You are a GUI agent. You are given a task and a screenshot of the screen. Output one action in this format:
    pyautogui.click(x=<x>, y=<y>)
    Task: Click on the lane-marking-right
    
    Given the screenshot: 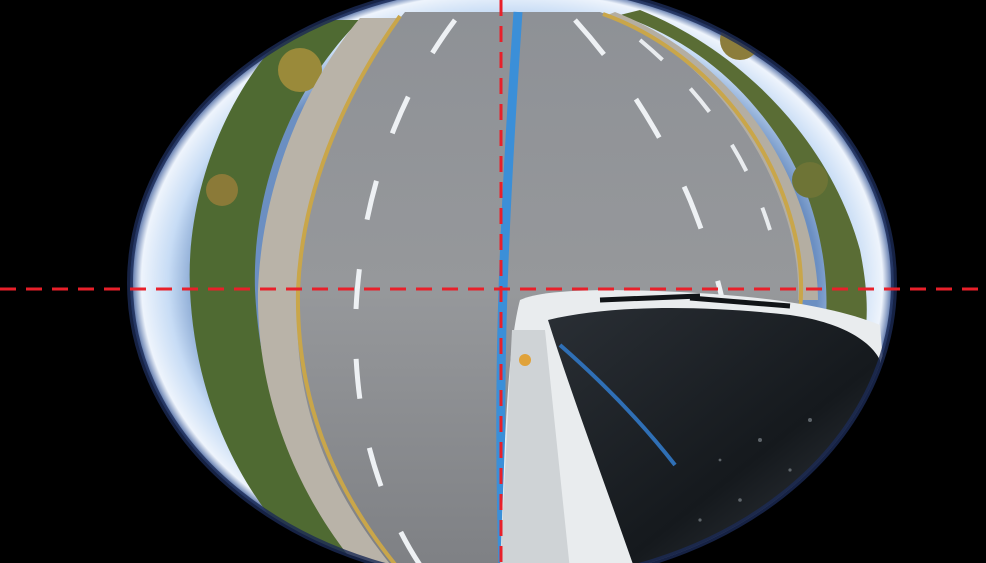 What is the action you would take?
    pyautogui.click(x=652, y=174)
    